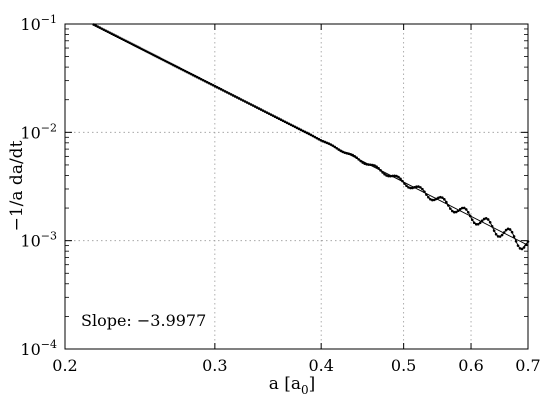 The width and height of the screenshot is (545, 404). Describe the element at coordinates (320, 365) in the screenshot. I see `x-tick-label: 0.4` at that location.